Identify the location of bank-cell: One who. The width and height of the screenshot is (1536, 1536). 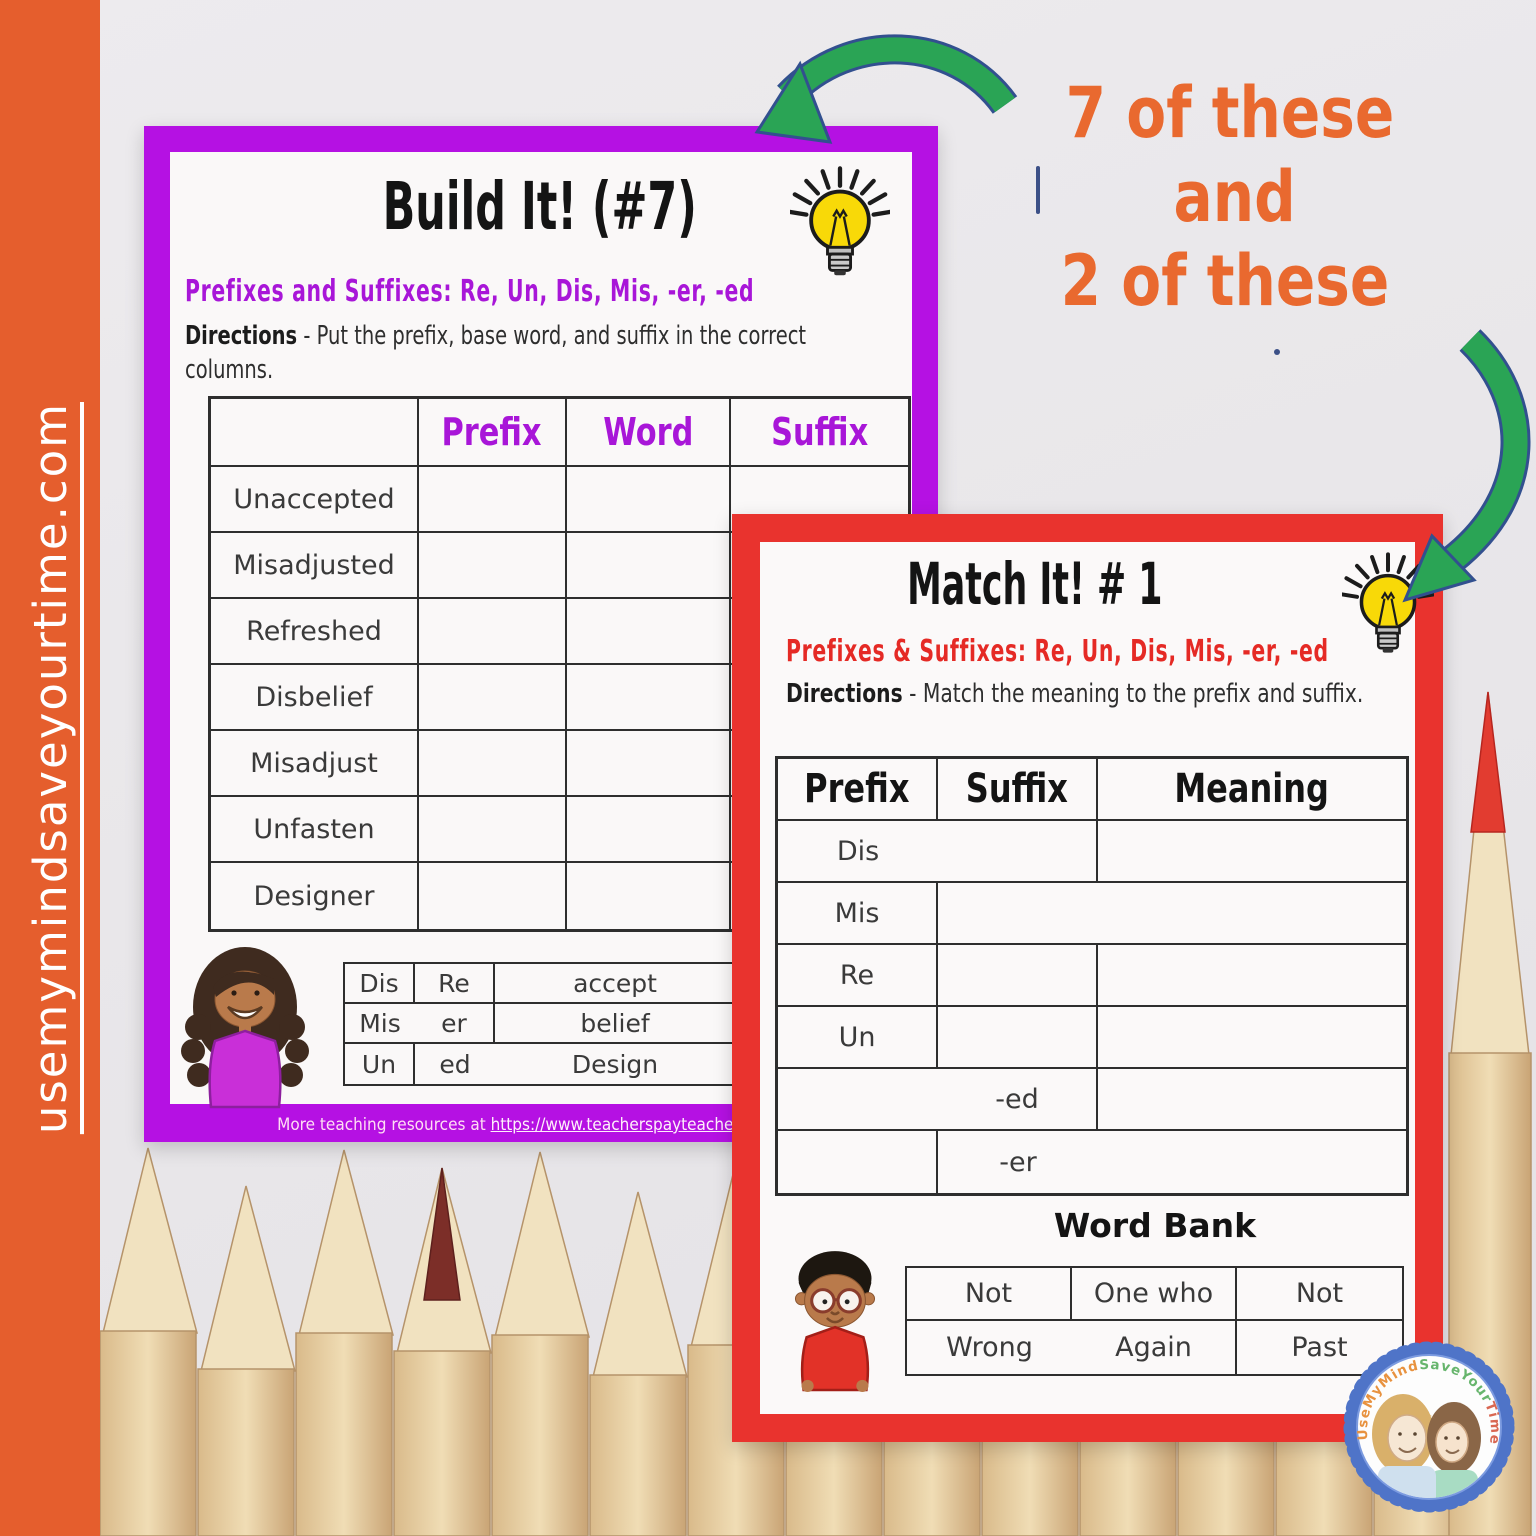
(1154, 1294).